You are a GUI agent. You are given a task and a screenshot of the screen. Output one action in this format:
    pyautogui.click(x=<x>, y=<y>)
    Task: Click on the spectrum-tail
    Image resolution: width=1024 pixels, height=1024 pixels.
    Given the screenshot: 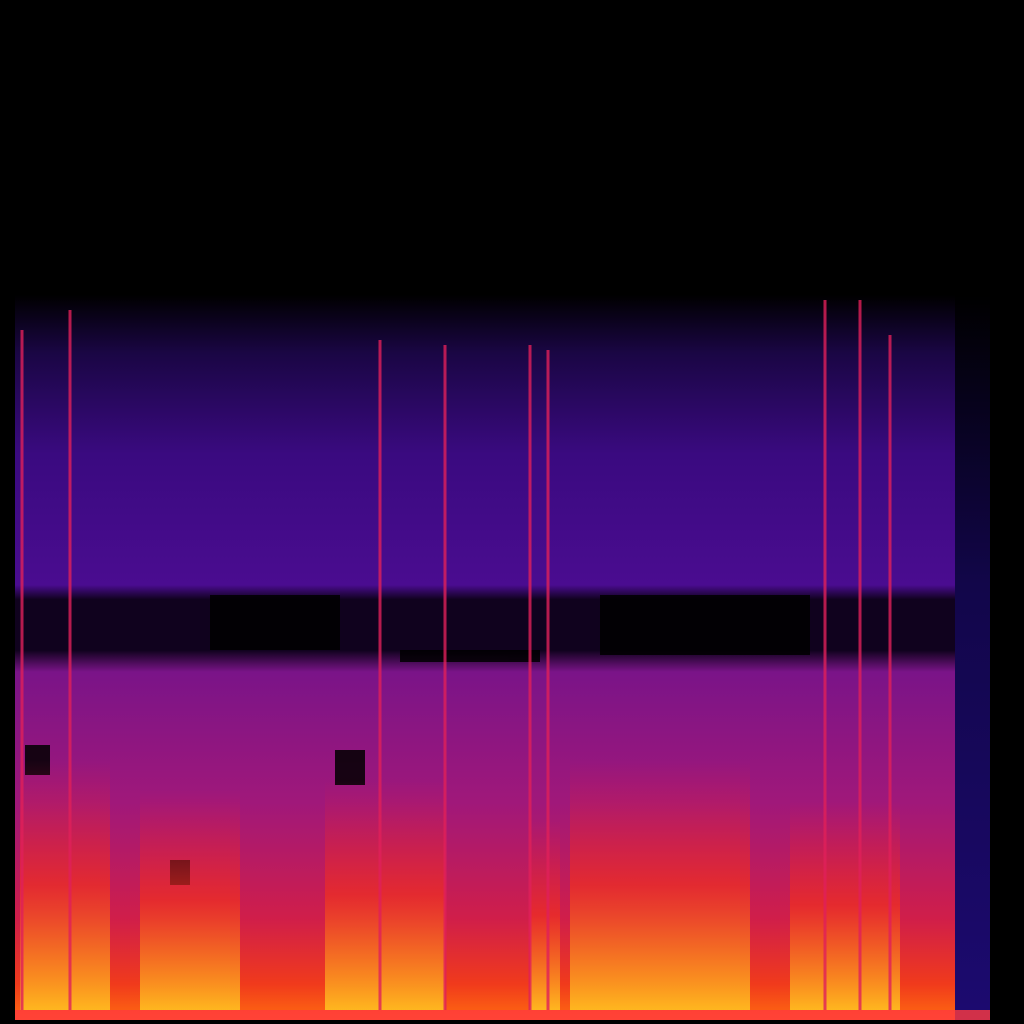 What is the action you would take?
    pyautogui.click(x=972, y=657)
    